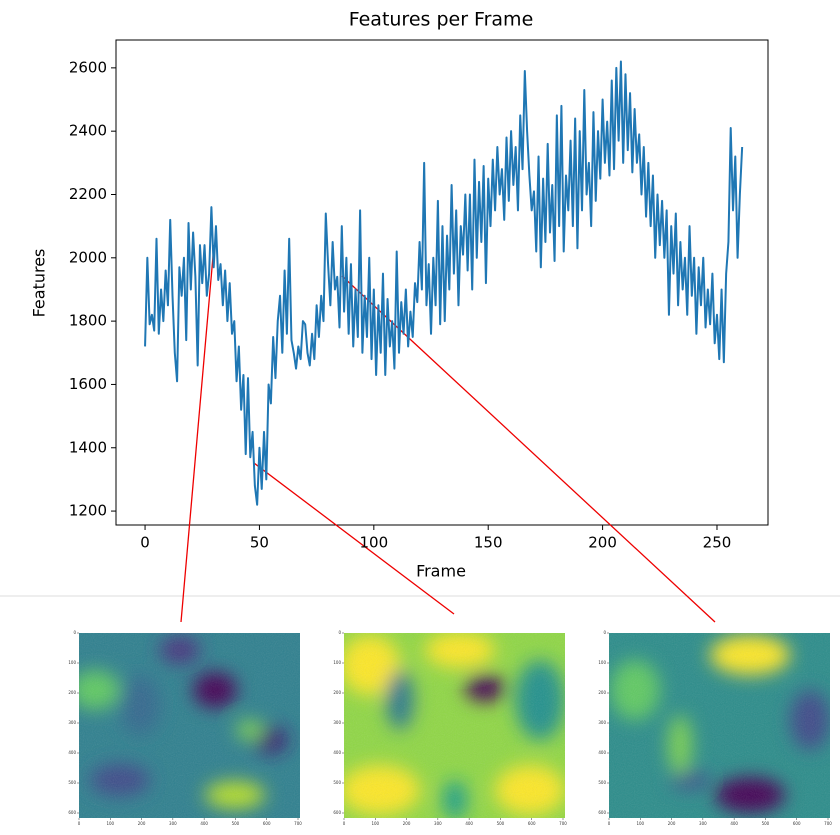 The image size is (840, 835). Describe the element at coordinates (488, 543) in the screenshot. I see `x-tick-label: 150` at that location.